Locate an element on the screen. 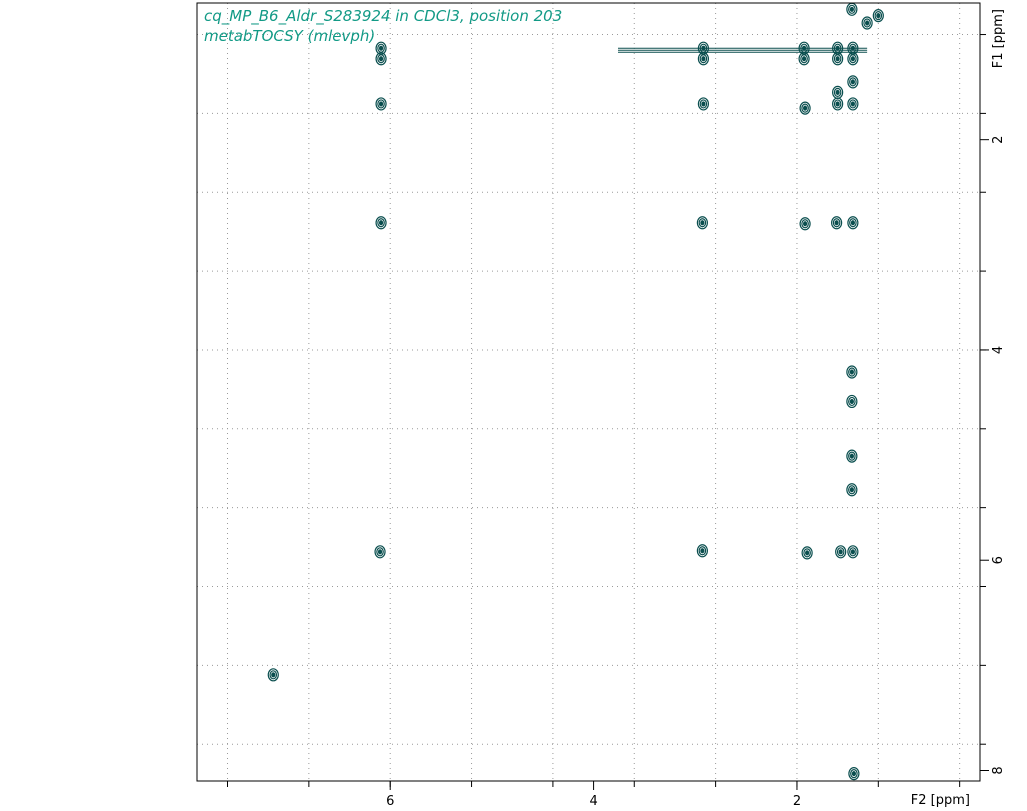  x-tick-label: 2 is located at coordinates (797, 801).